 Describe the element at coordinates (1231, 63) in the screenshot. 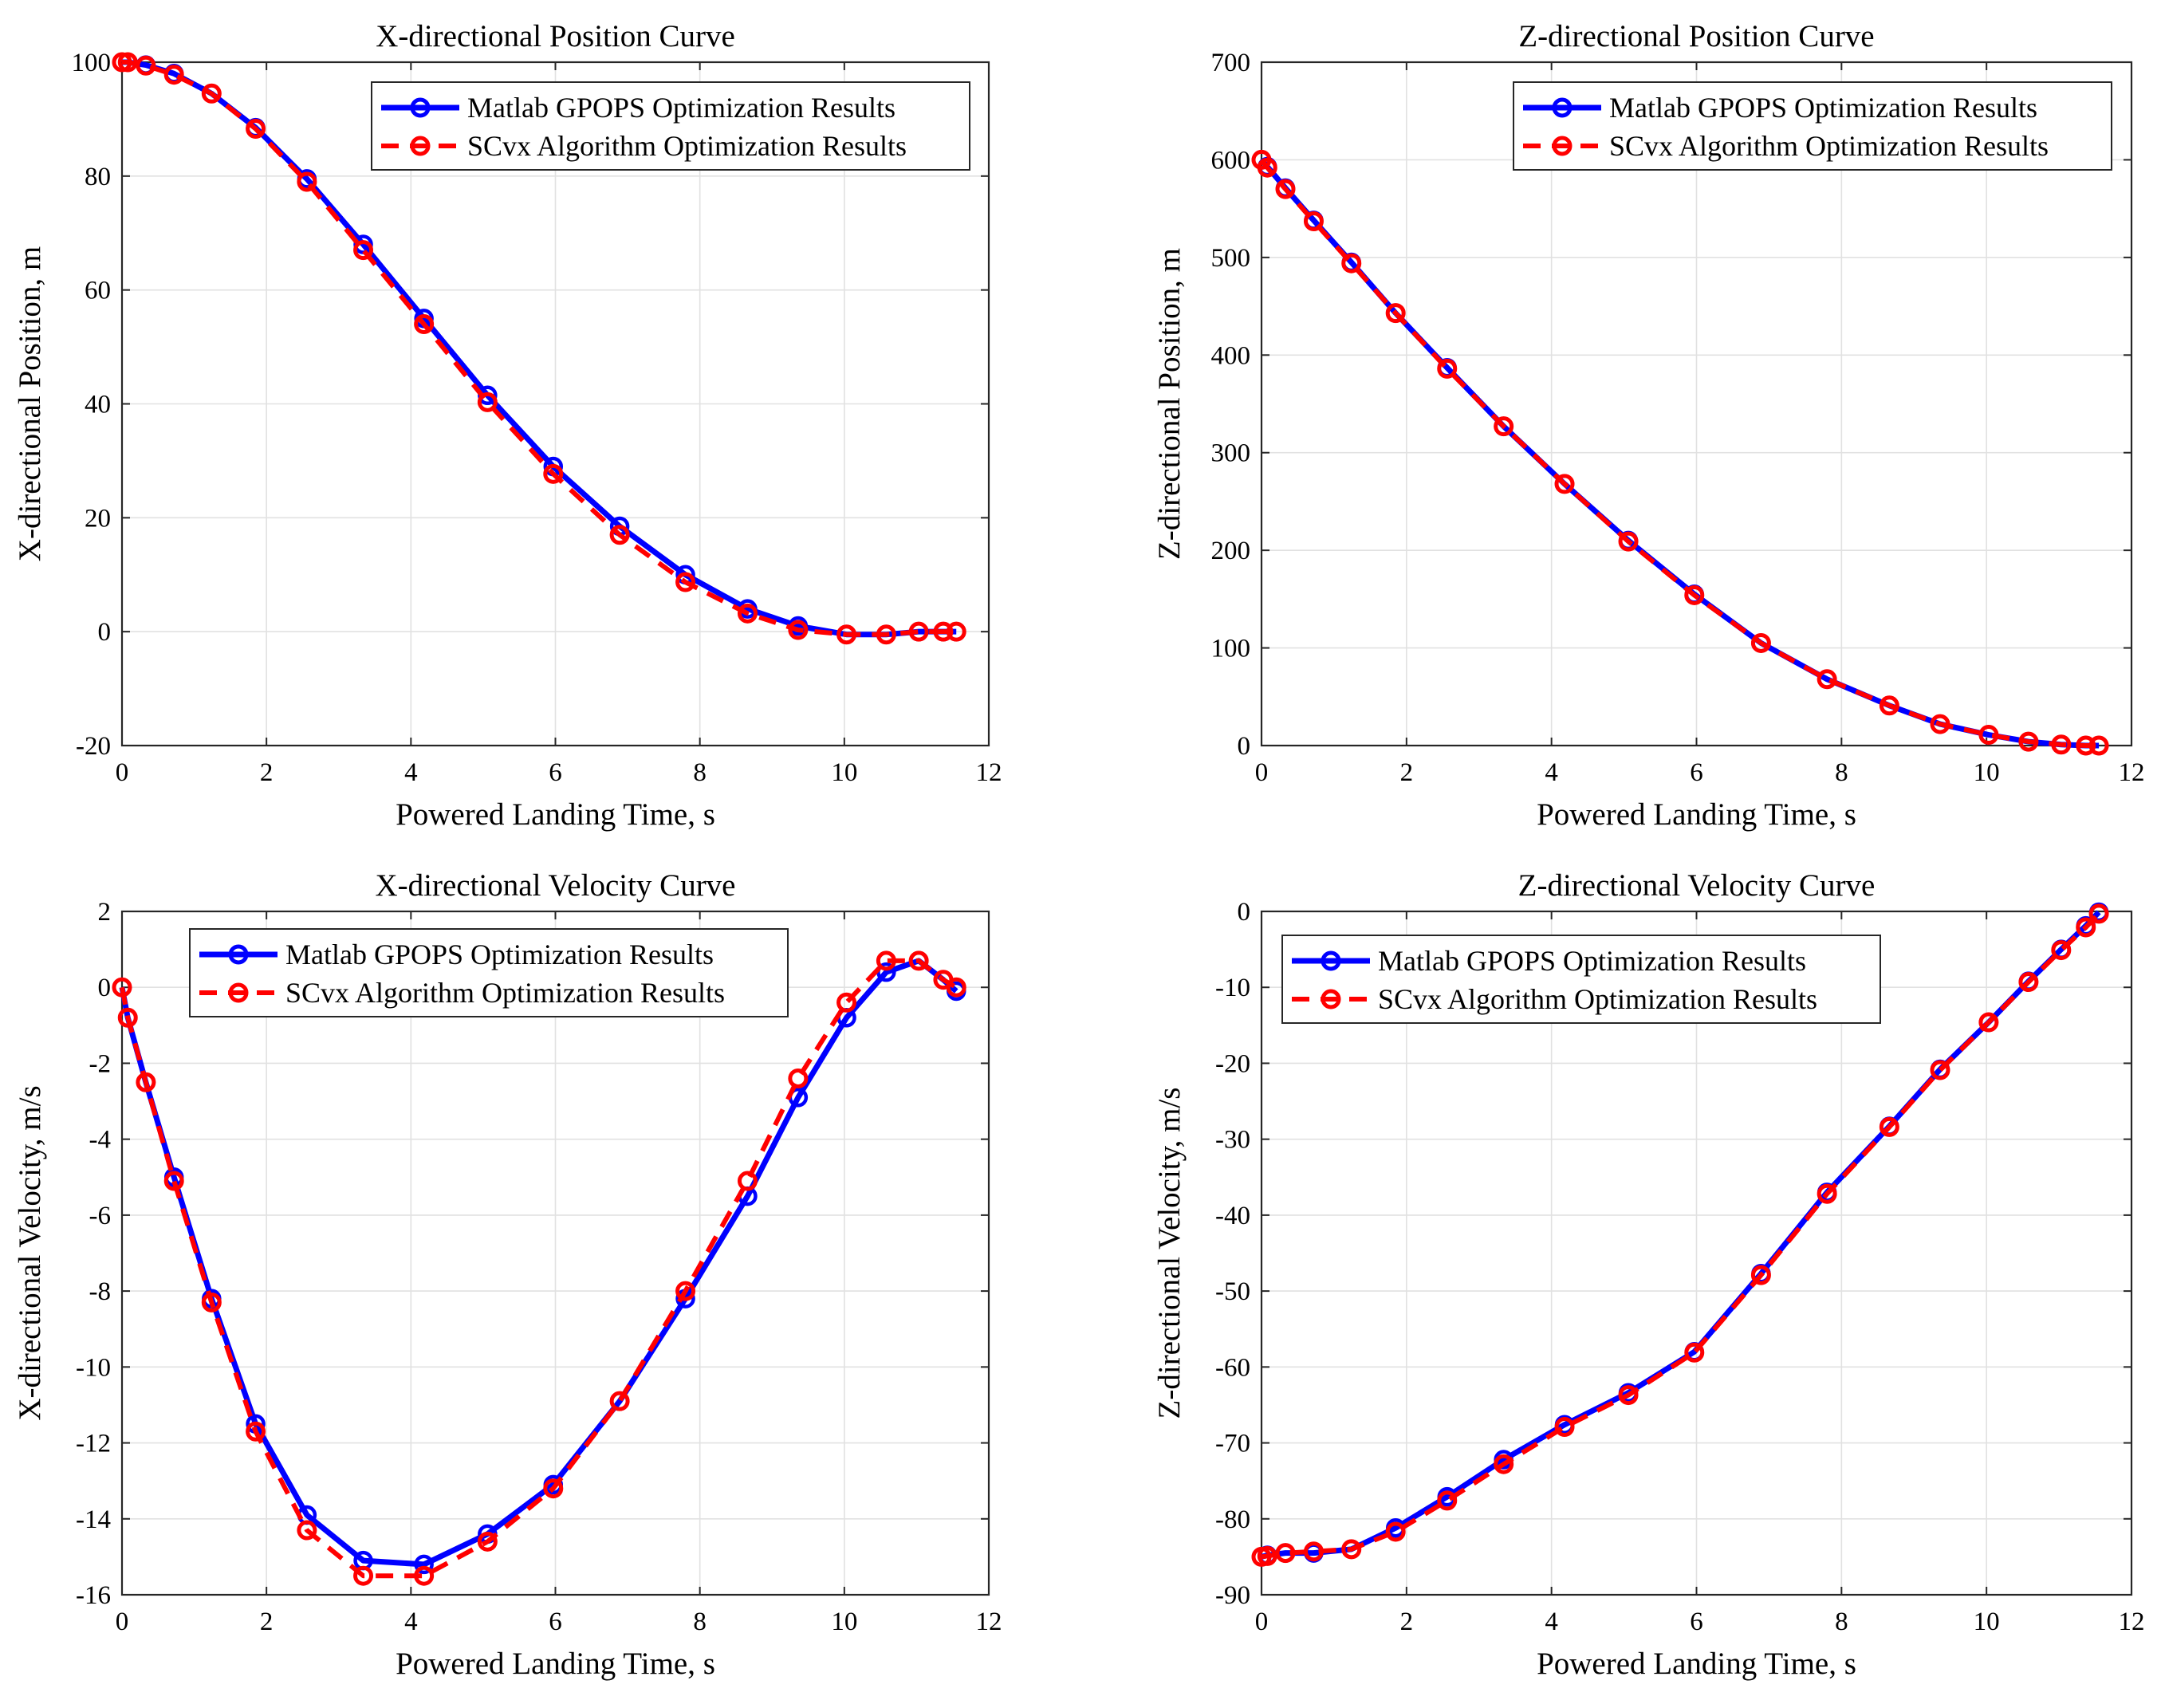

I see `y-tick-label: 700` at that location.